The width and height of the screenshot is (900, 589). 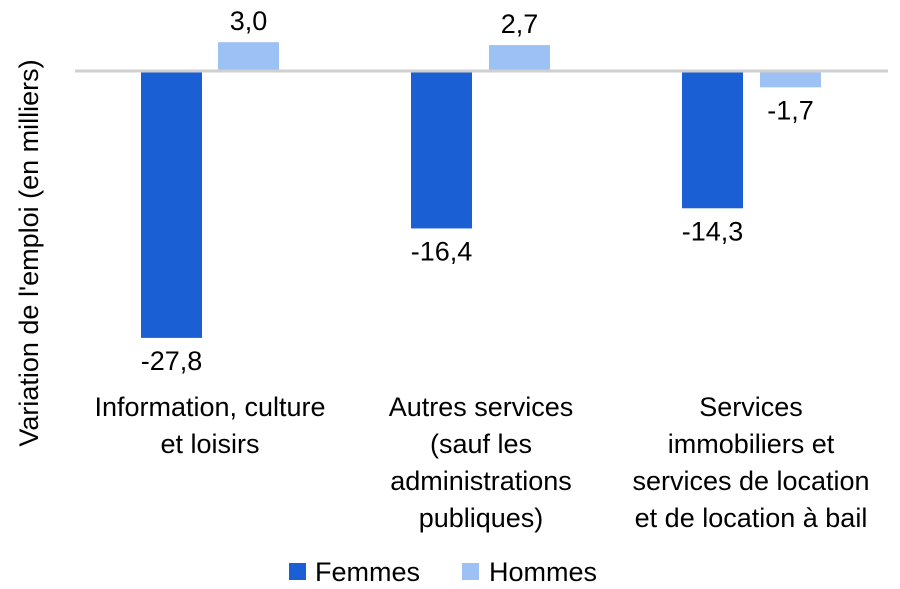 What do you see at coordinates (249, 21) in the screenshot?
I see `data-label-hommes-0: 3,0` at bounding box center [249, 21].